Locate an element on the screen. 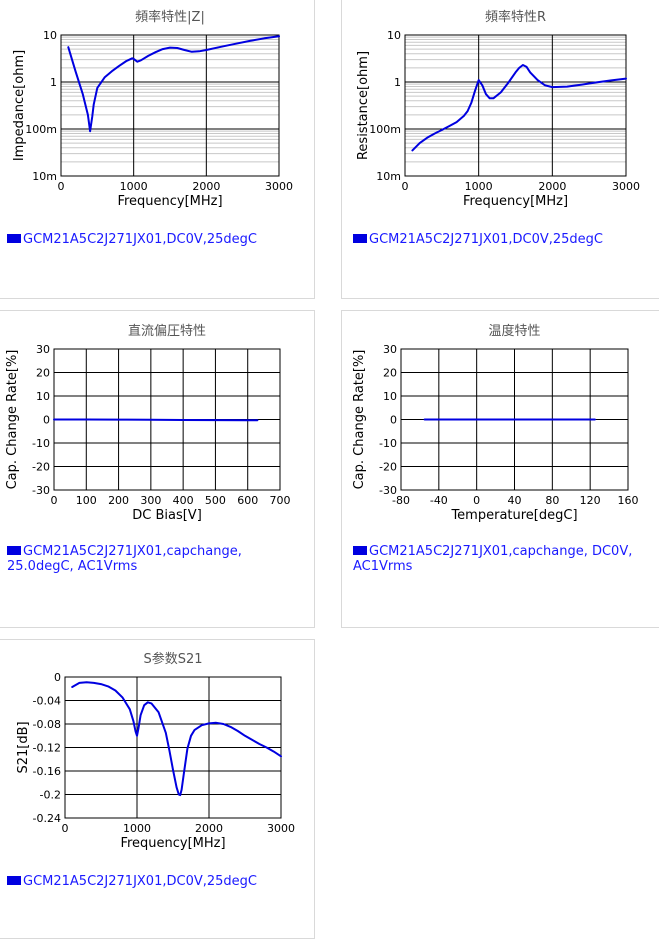 Image resolution: width=659 pixels, height=939 pixels. x-tick-label: 200 is located at coordinates (118, 500).